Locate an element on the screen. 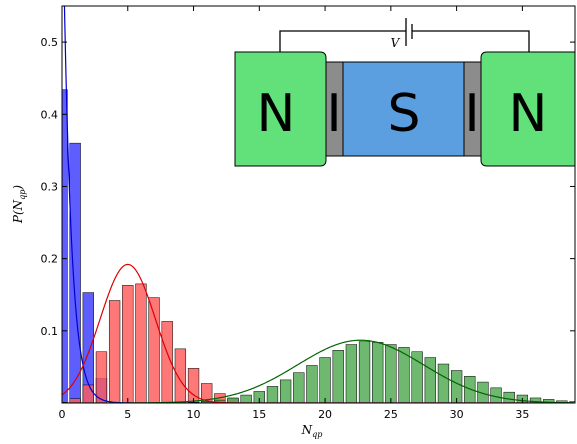 The image size is (577, 444). superconductor is located at coordinates (403, 109).